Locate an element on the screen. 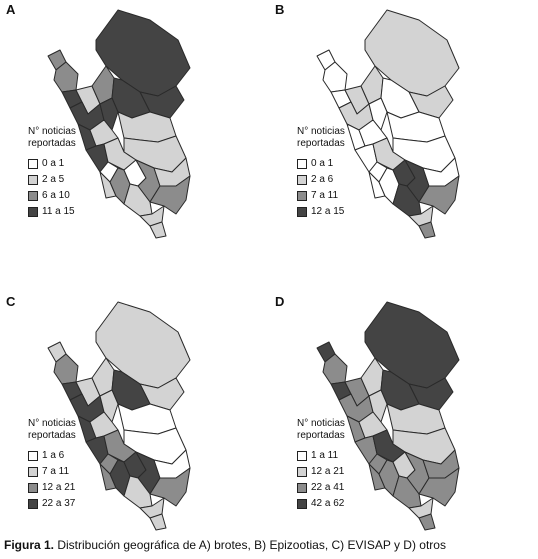 The height and width of the screenshot is (559, 538). legend-item: 1 a 6 is located at coordinates (52, 456).